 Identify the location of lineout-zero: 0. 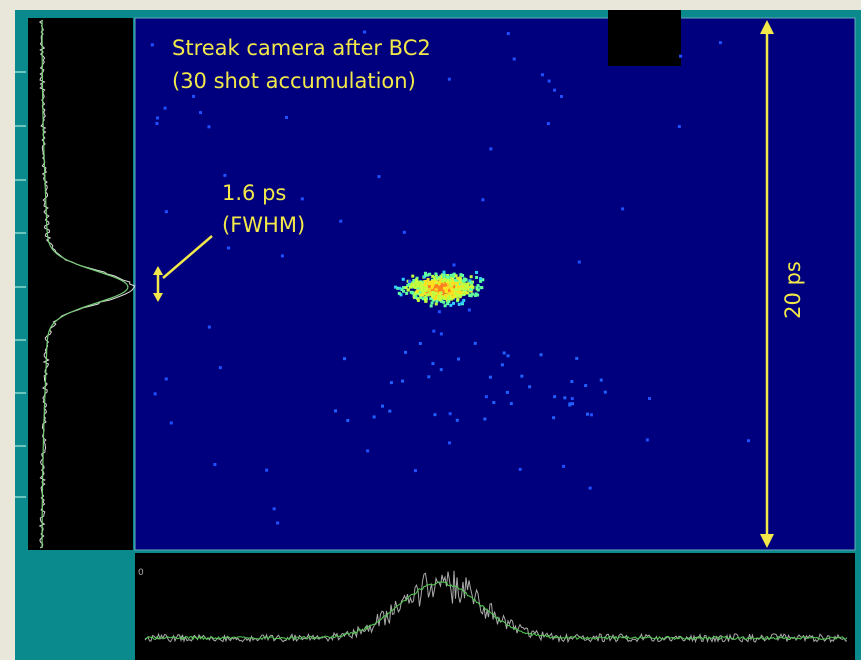
(141, 573).